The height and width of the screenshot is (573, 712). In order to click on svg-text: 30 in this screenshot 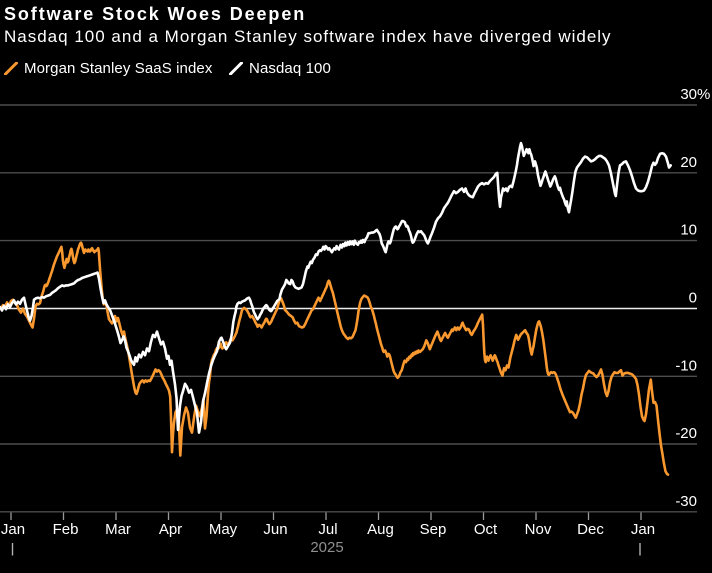, I will do `click(688, 94)`.